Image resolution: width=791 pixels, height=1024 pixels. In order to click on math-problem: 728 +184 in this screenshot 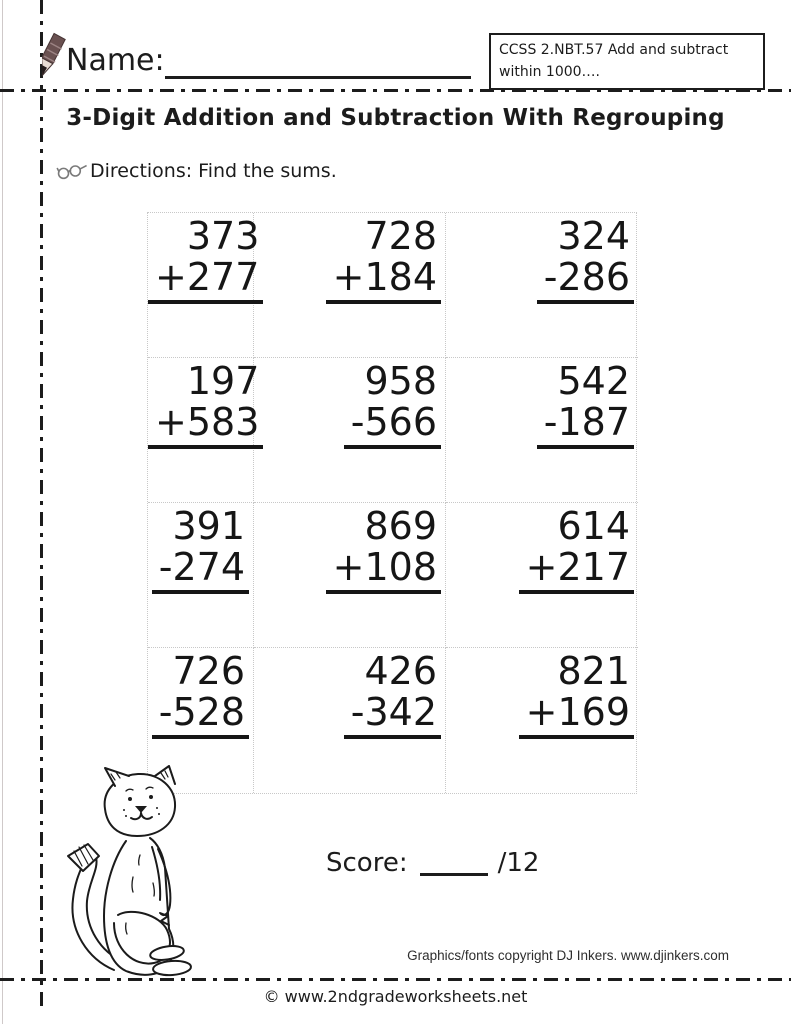, I will do `click(383, 259)`.